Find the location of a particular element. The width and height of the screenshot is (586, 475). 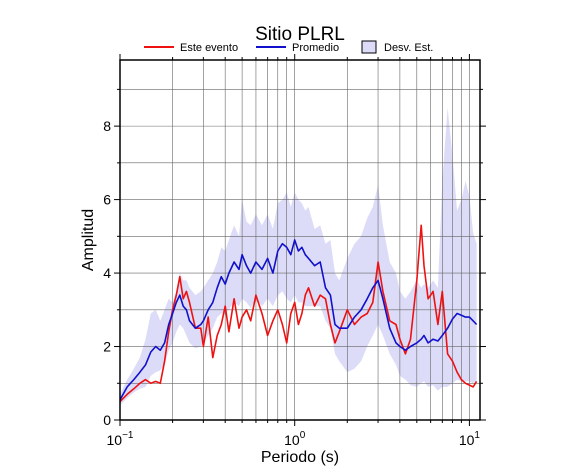

y-tick-label: 4 is located at coordinates (107, 273).